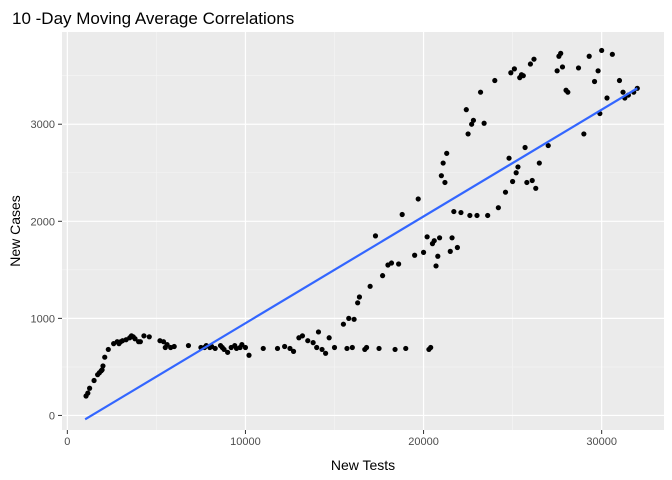 This screenshot has width=672, height=480. Describe the element at coordinates (52, 416) in the screenshot. I see `y-tick-label: 0` at that location.